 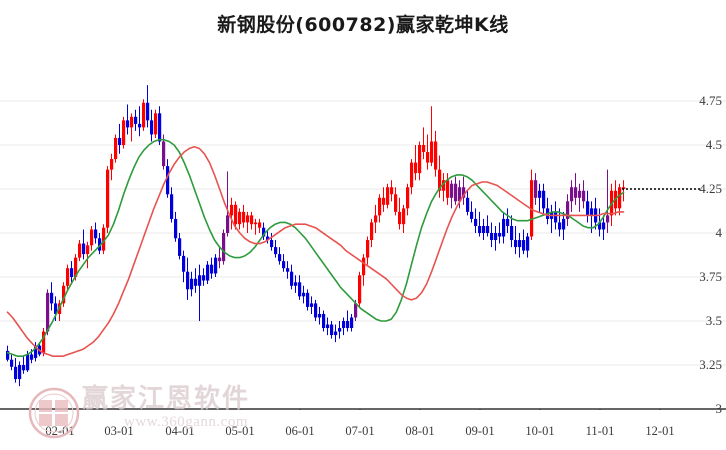 I want to click on x-axis-tick-label: 11-01, so click(x=600, y=431).